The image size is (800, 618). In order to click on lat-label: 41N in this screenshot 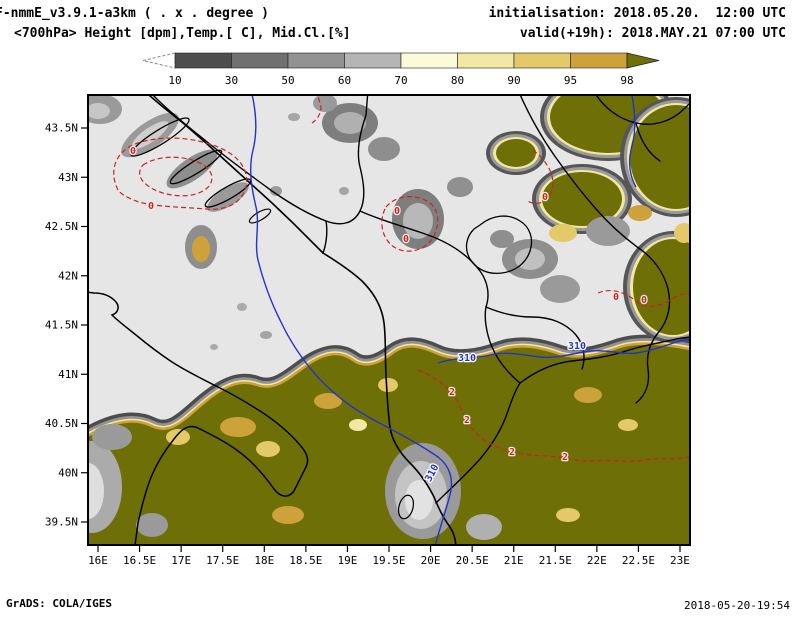, I will do `click(68, 374)`.